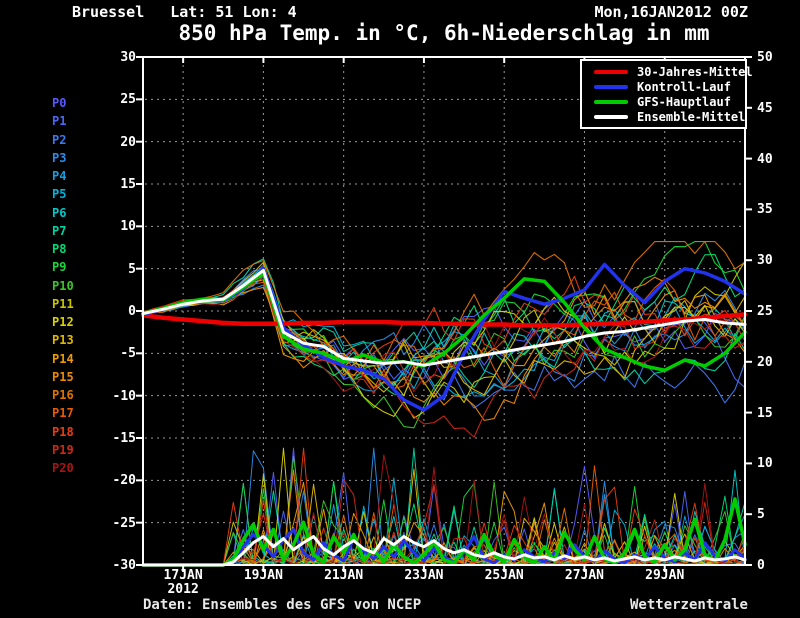  What do you see at coordinates (59, 157) in the screenshot?
I see `member-label-P3: P3` at bounding box center [59, 157].